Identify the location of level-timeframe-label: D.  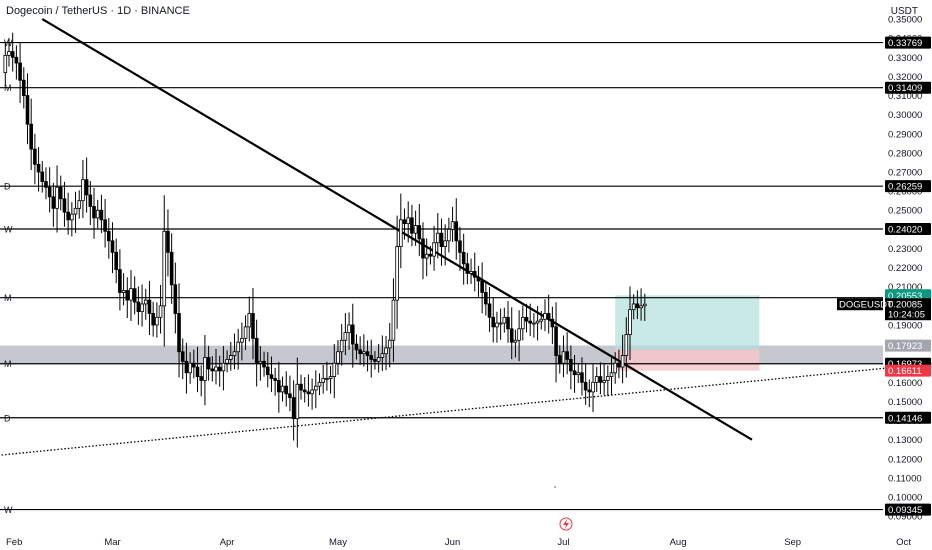
(7, 187).